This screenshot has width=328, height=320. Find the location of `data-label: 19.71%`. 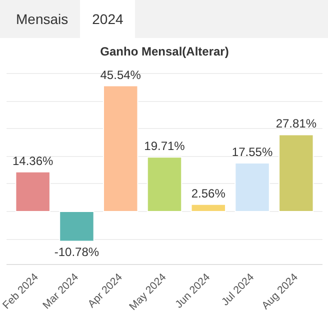

data-label: 19.71% is located at coordinates (165, 146).